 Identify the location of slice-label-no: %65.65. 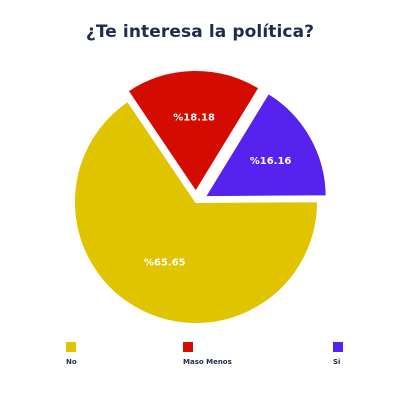
(165, 262).